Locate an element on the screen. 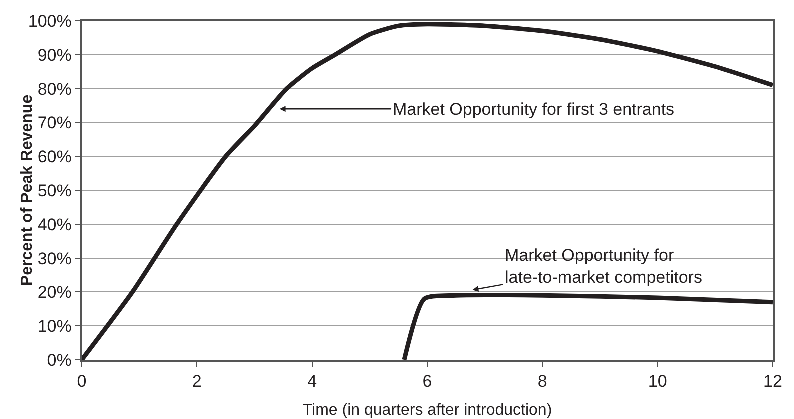  y-tick-label: 50% is located at coordinates (55, 190).